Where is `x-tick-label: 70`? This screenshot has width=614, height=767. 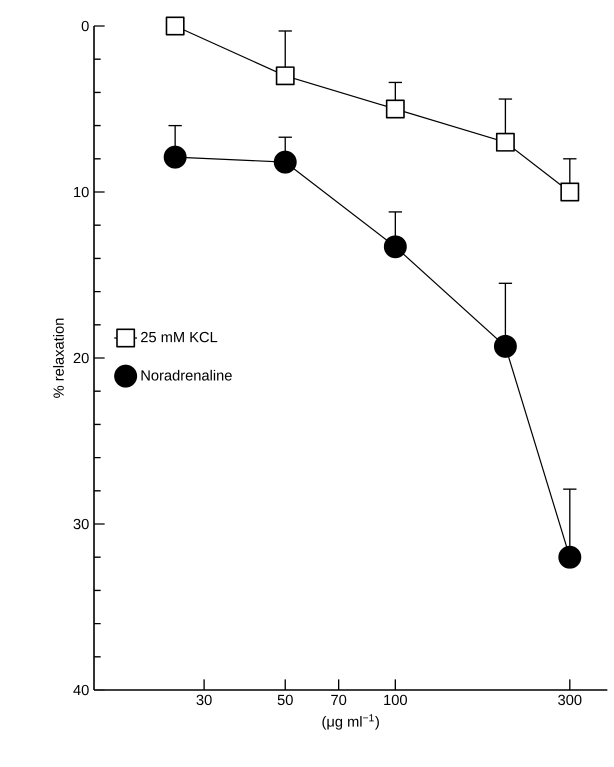
x-tick-label: 70 is located at coordinates (338, 700).